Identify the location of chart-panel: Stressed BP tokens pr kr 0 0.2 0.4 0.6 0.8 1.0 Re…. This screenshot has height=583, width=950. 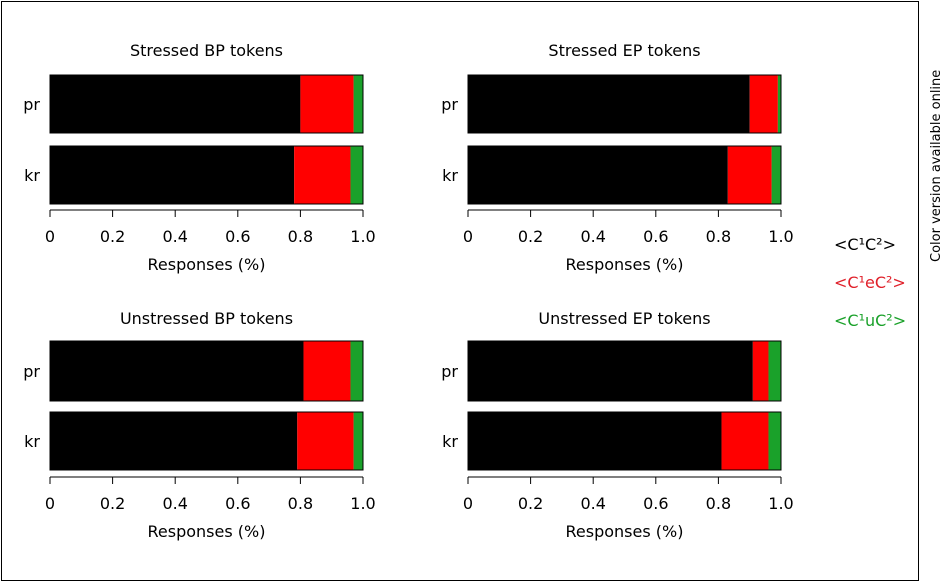
(199, 157).